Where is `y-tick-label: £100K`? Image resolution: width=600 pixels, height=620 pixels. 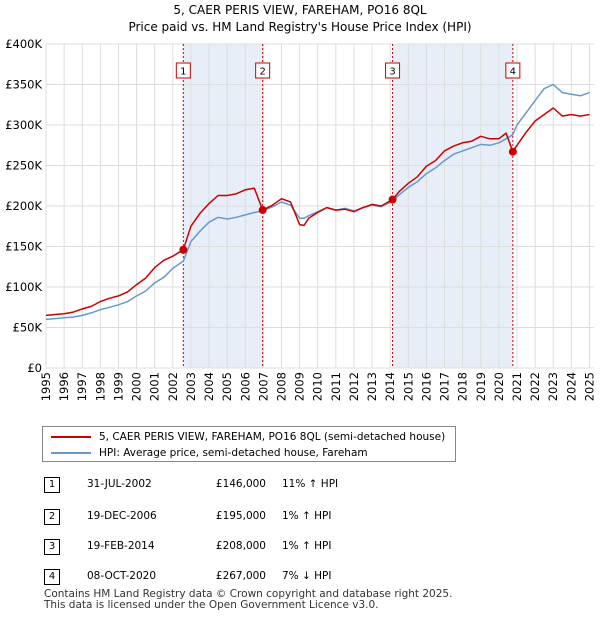
y-tick-label: £100K is located at coordinates (23, 287).